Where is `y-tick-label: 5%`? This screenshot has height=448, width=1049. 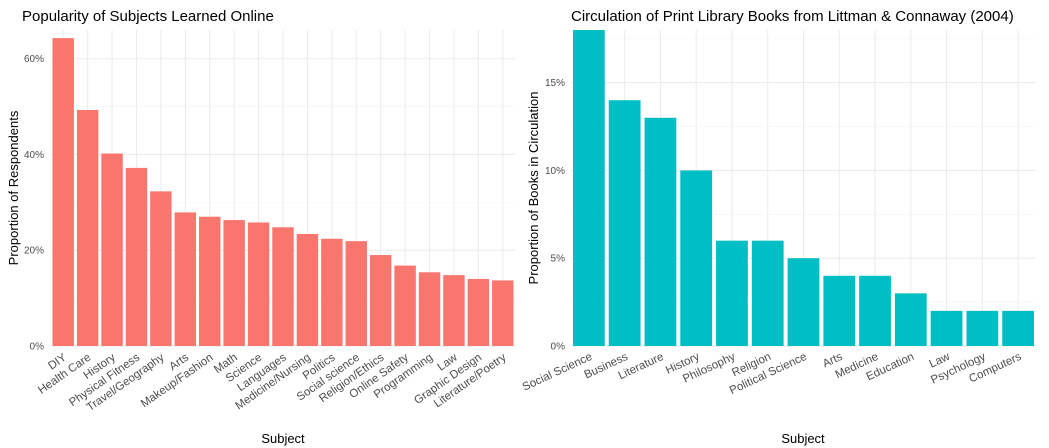 y-tick-label: 5% is located at coordinates (558, 259).